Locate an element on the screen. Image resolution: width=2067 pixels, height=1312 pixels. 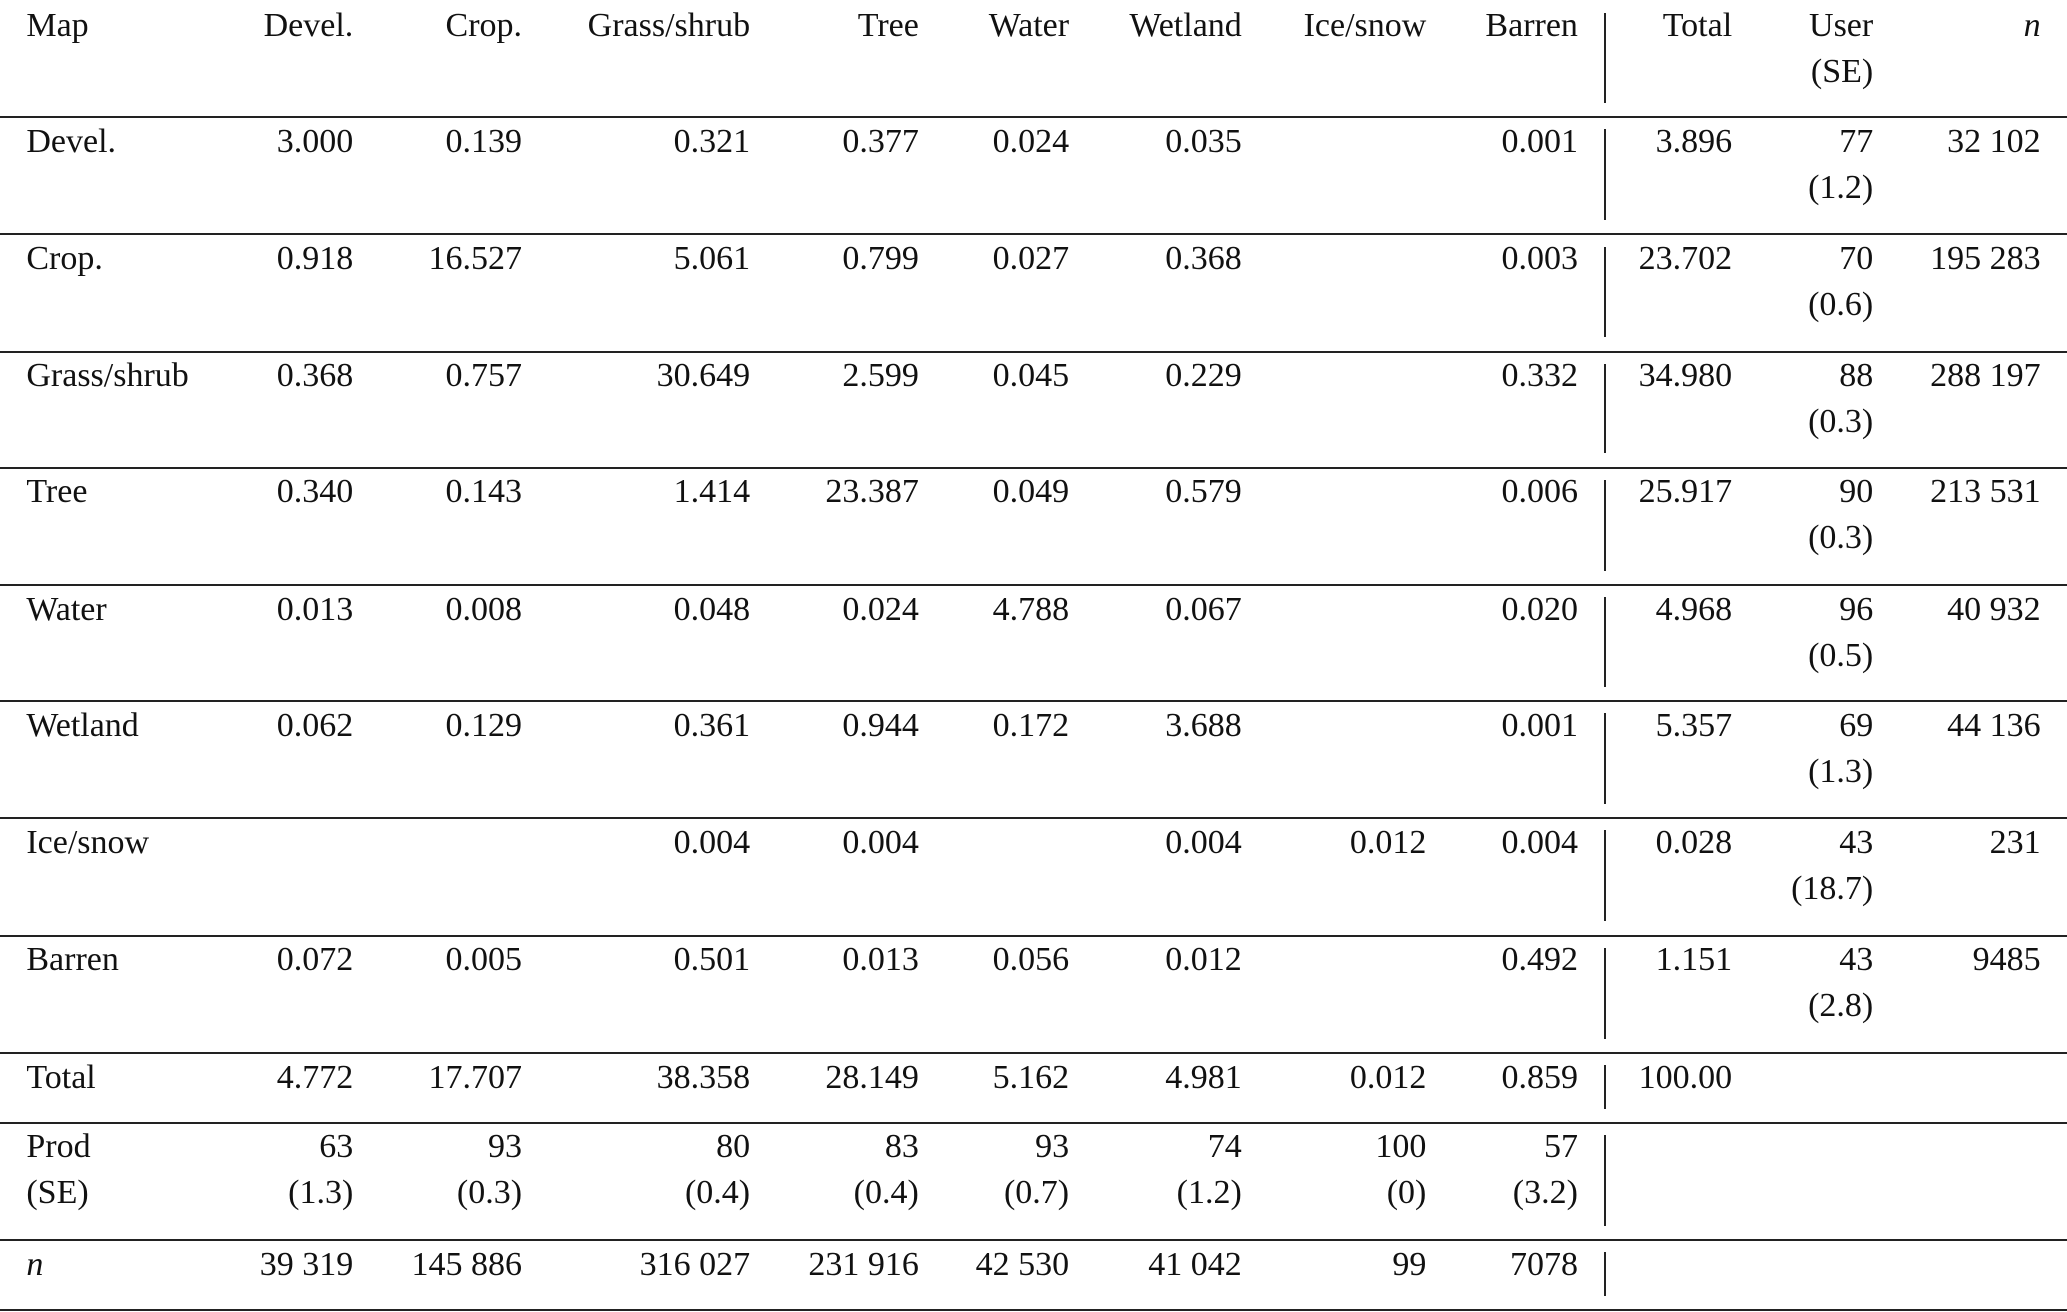
table-cell: 23.702 is located at coordinates (1686, 259).